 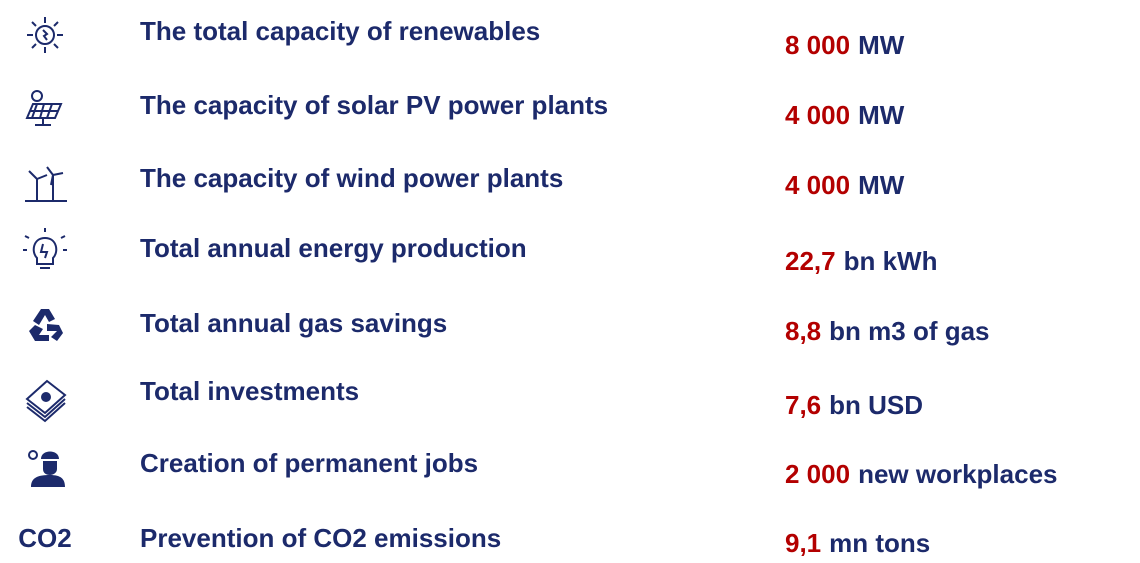 I want to click on bulb-icon, so click(x=45, y=248).